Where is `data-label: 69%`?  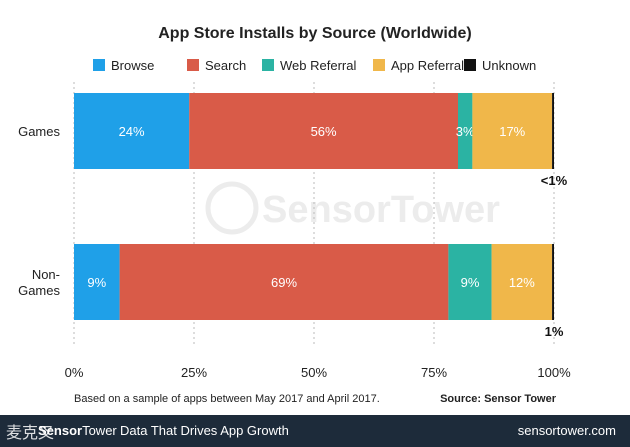
data-label: 69% is located at coordinates (284, 282).